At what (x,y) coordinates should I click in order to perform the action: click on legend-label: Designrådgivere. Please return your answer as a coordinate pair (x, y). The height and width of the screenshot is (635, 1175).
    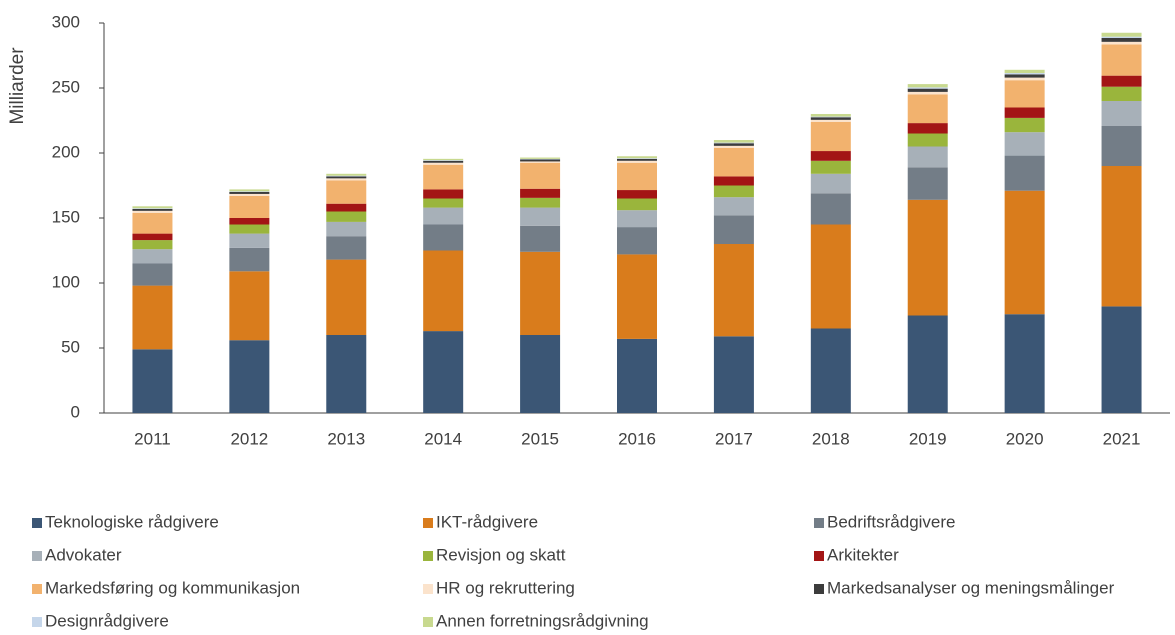
    Looking at the image, I should click on (107, 620).